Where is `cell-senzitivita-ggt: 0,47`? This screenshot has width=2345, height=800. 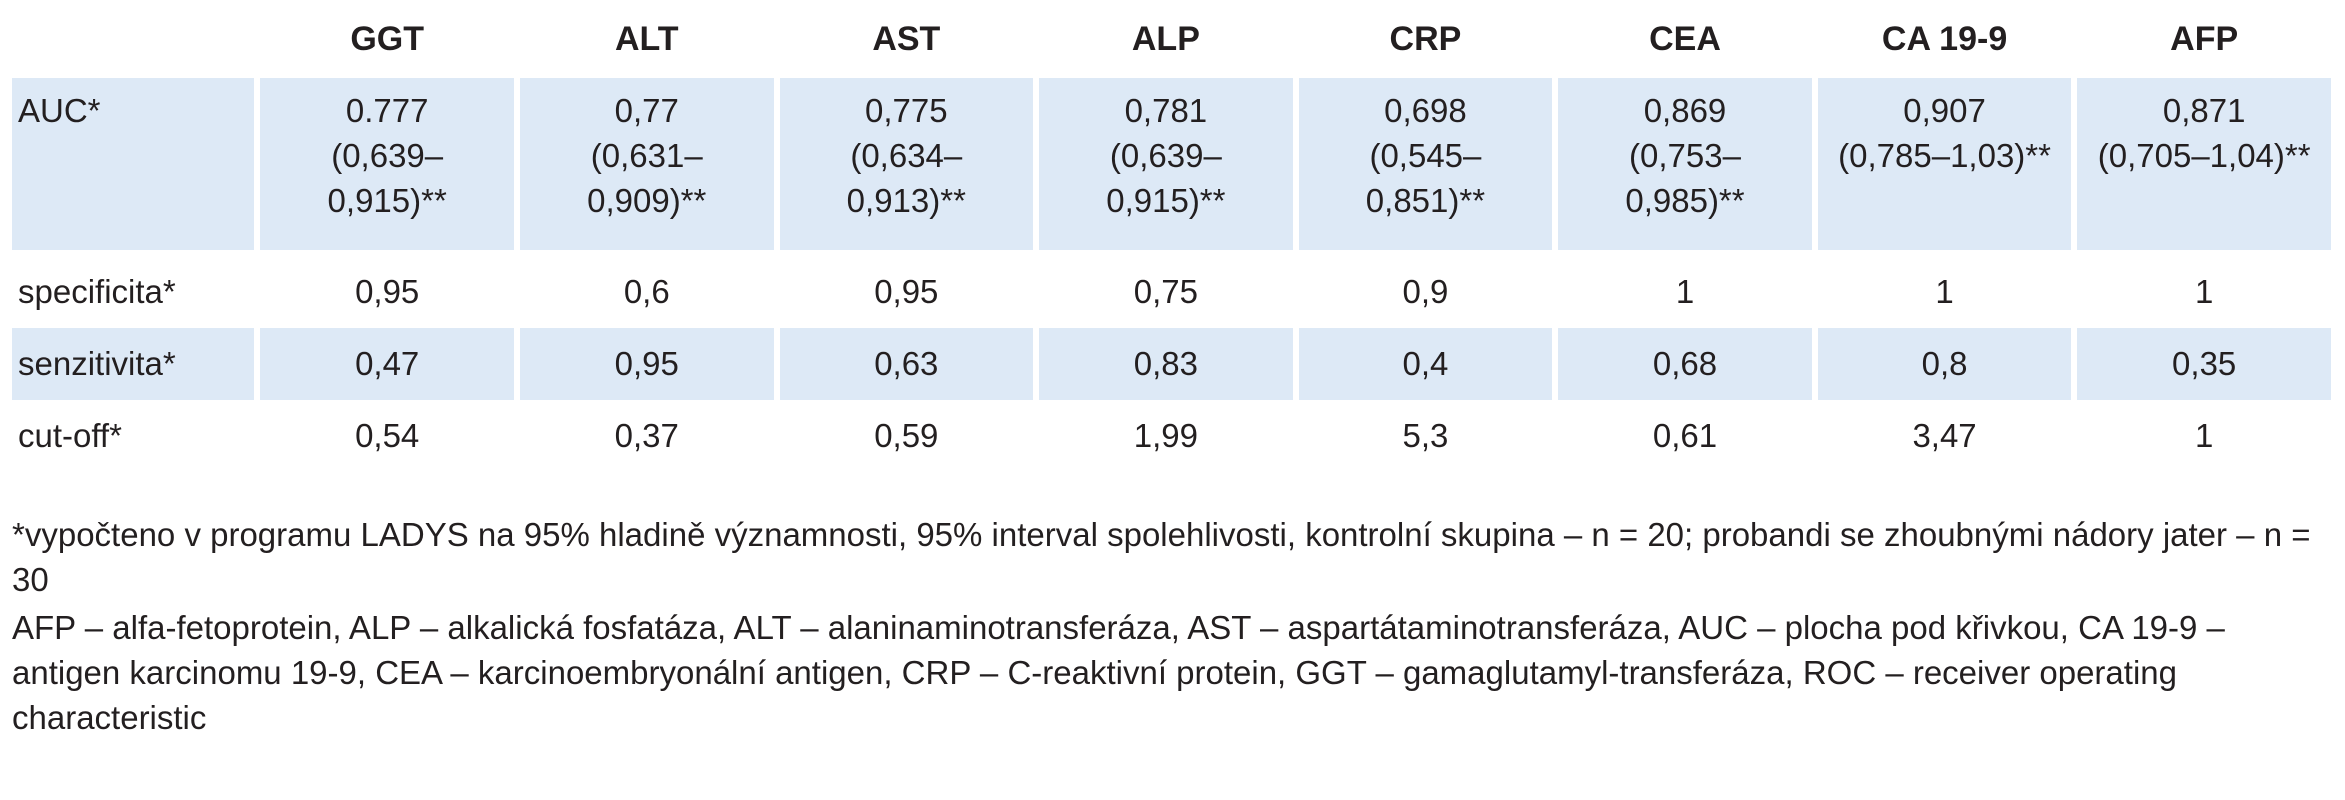
cell-senzitivita-ggt: 0,47 is located at coordinates (387, 364).